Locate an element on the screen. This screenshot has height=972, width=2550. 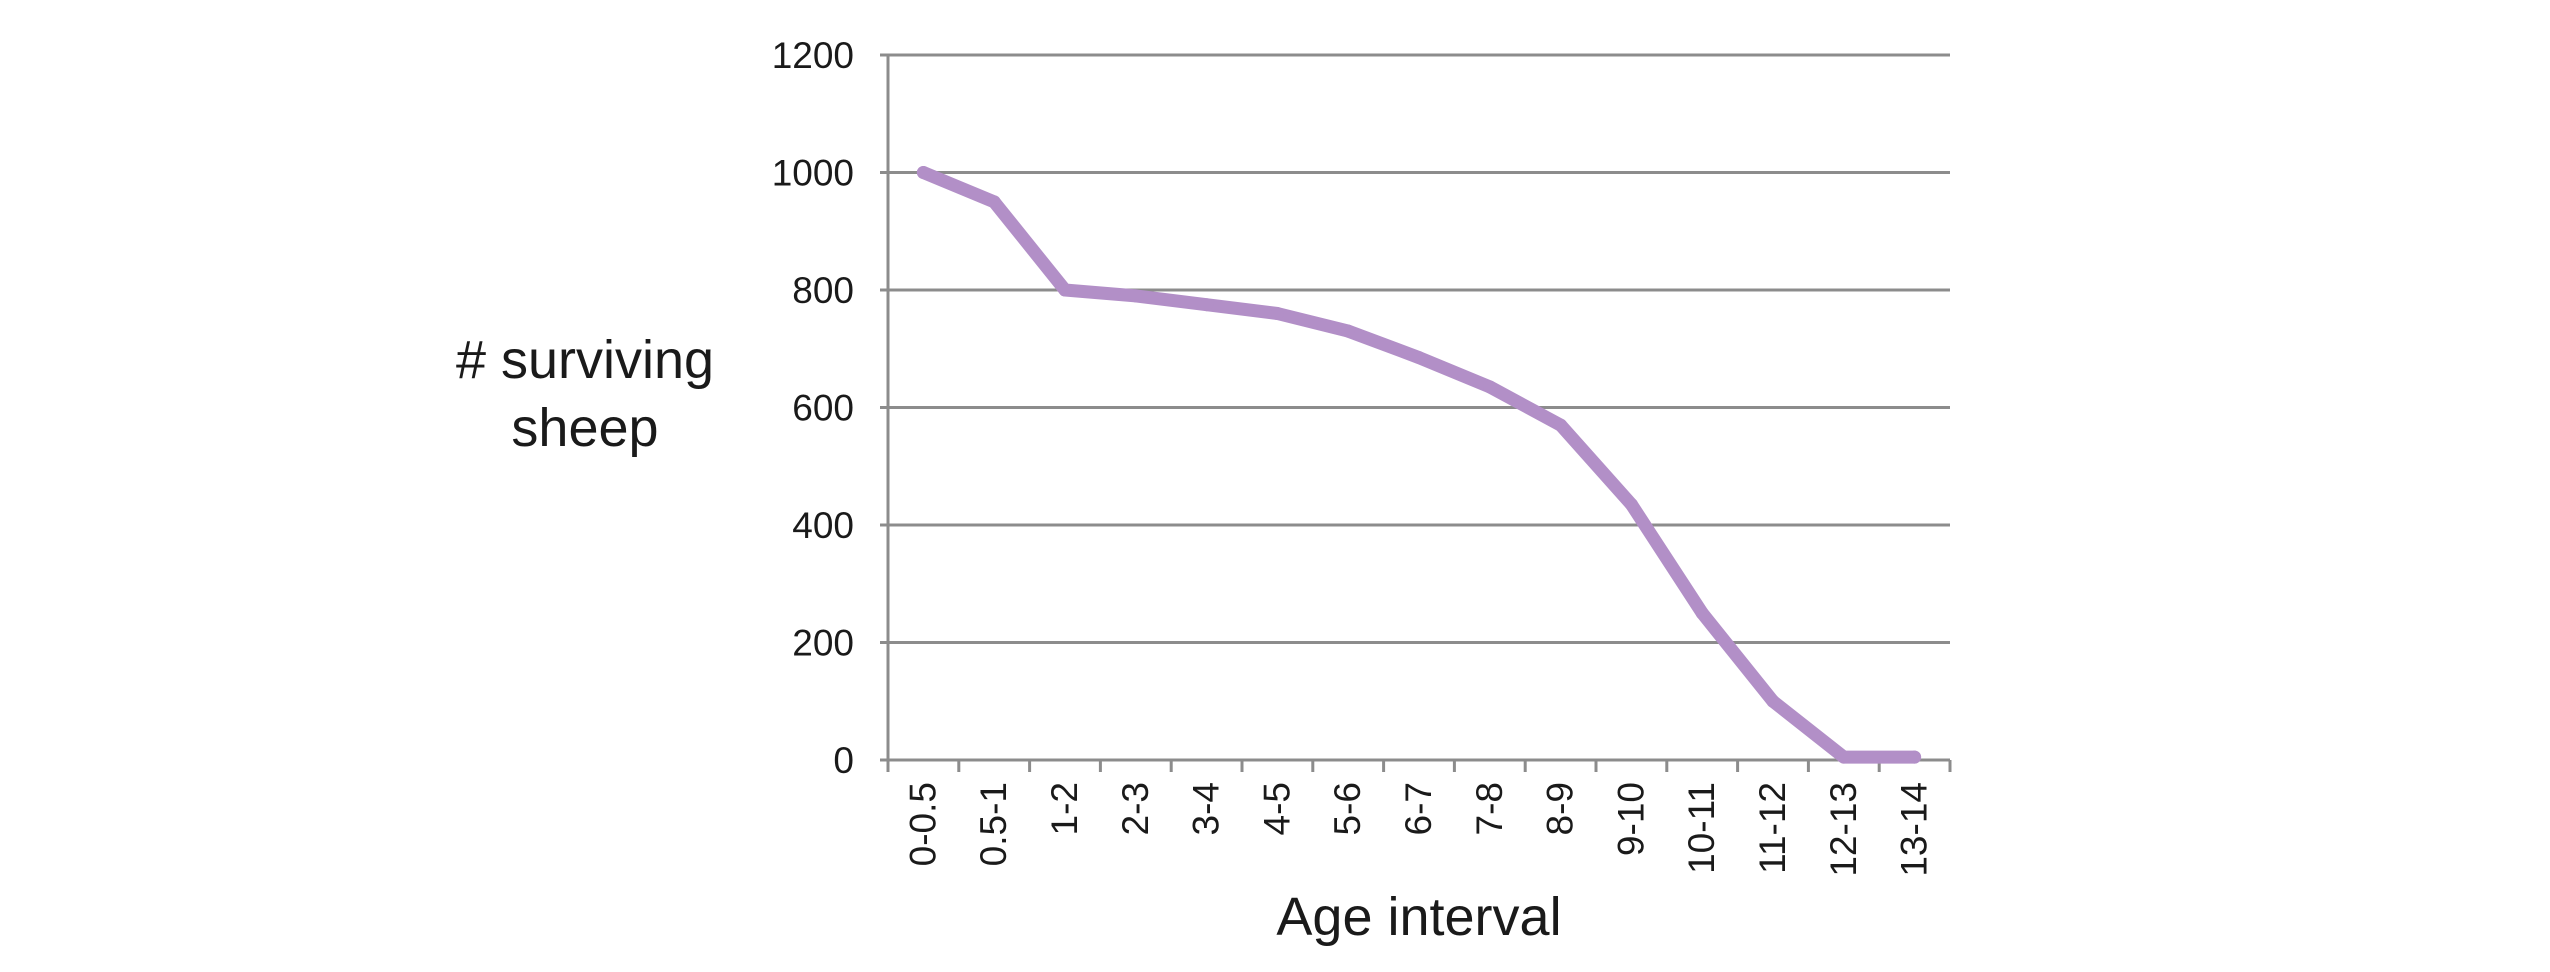
x-tick-label: 4-5 is located at coordinates (1276, 808).